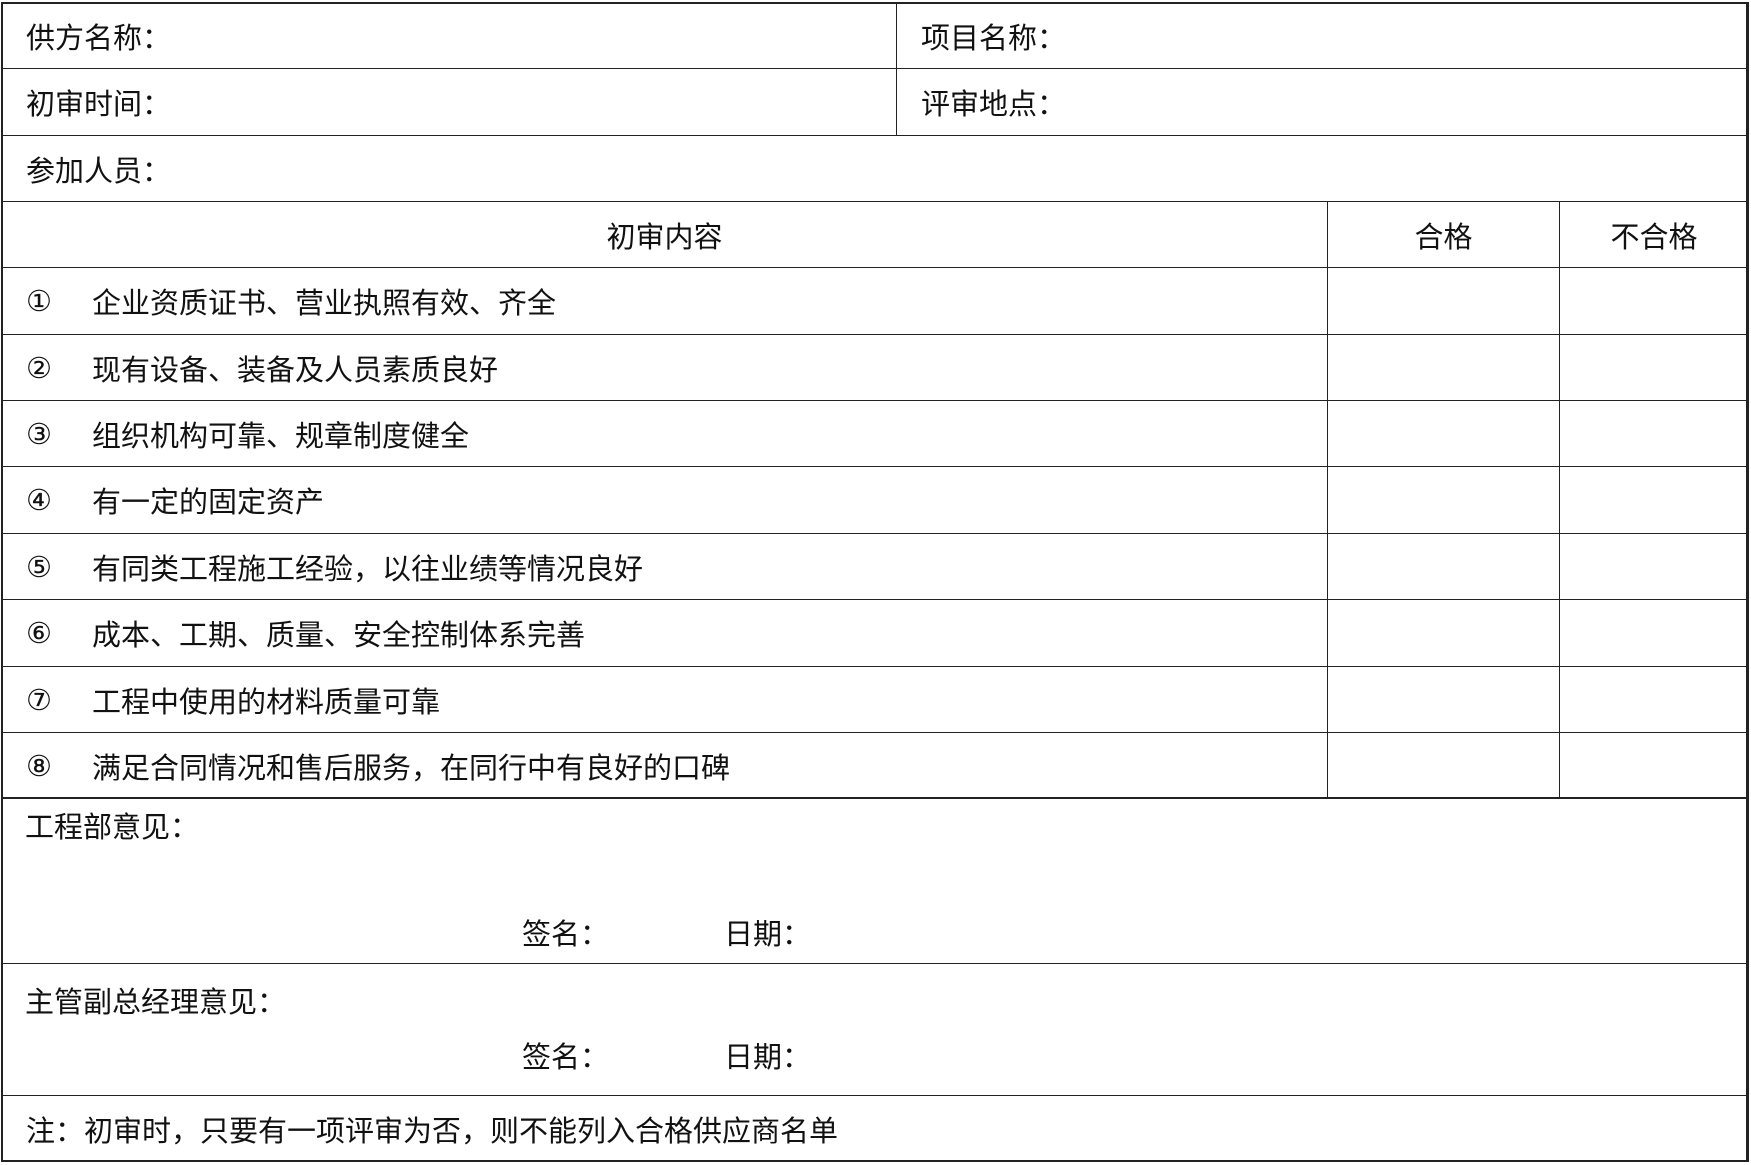 This screenshot has width=1751, height=1165. I want to click on manager-opinion-field, so click(875, 1029).